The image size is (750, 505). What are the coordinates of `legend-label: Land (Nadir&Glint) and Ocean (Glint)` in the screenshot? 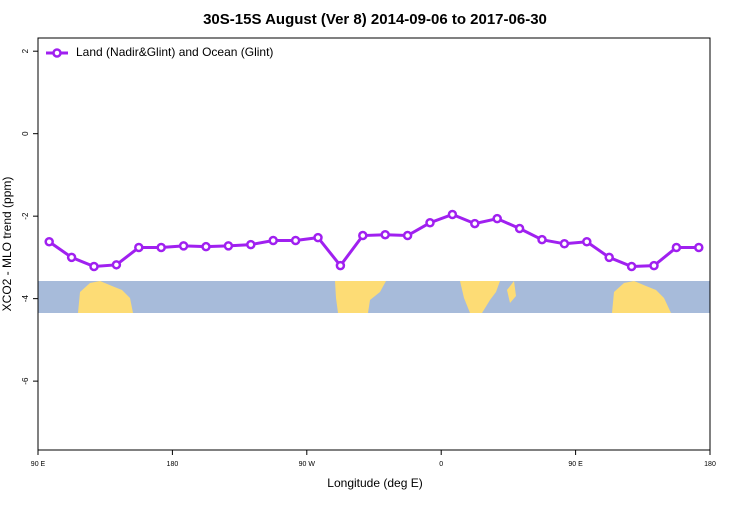 It's located at (174, 52).